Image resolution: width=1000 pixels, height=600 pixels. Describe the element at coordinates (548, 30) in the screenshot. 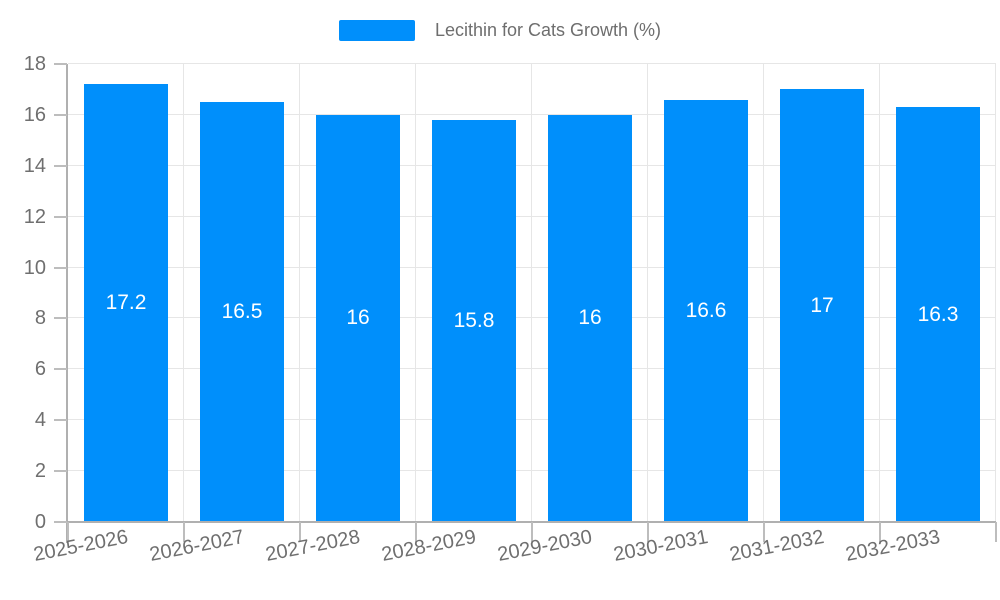

I see `legend-label: Lecithin for Cats Growth (%)` at that location.